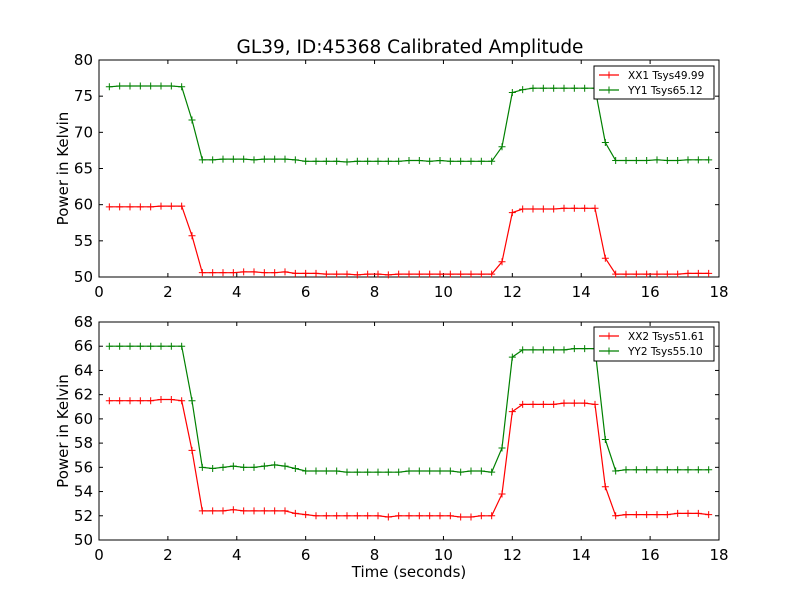  What do you see at coordinates (306, 555) in the screenshot?
I see `x-tick-label: 6` at bounding box center [306, 555].